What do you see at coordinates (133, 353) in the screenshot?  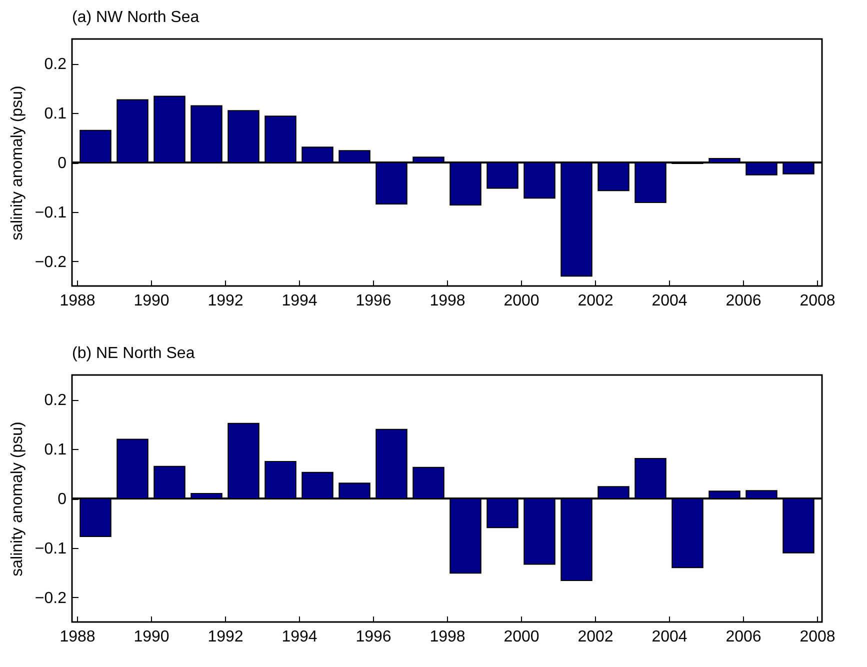 I see `chart-title: (b) NE North Sea` at bounding box center [133, 353].